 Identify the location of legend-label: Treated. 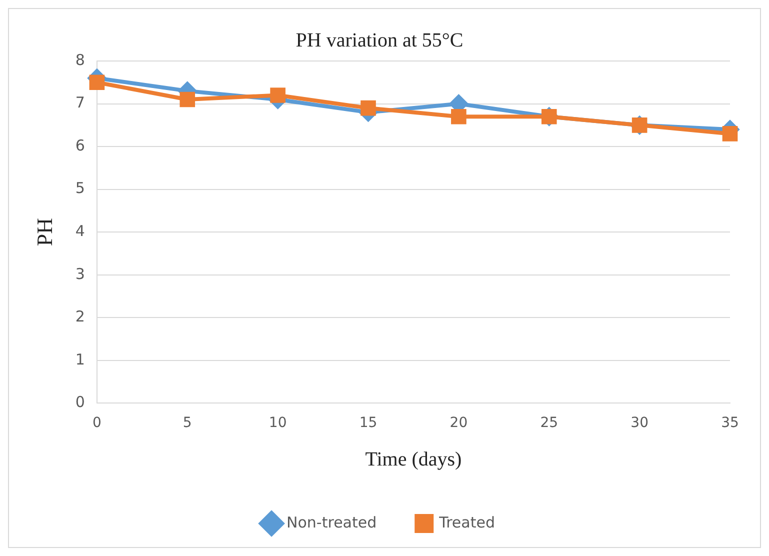
(466, 522).